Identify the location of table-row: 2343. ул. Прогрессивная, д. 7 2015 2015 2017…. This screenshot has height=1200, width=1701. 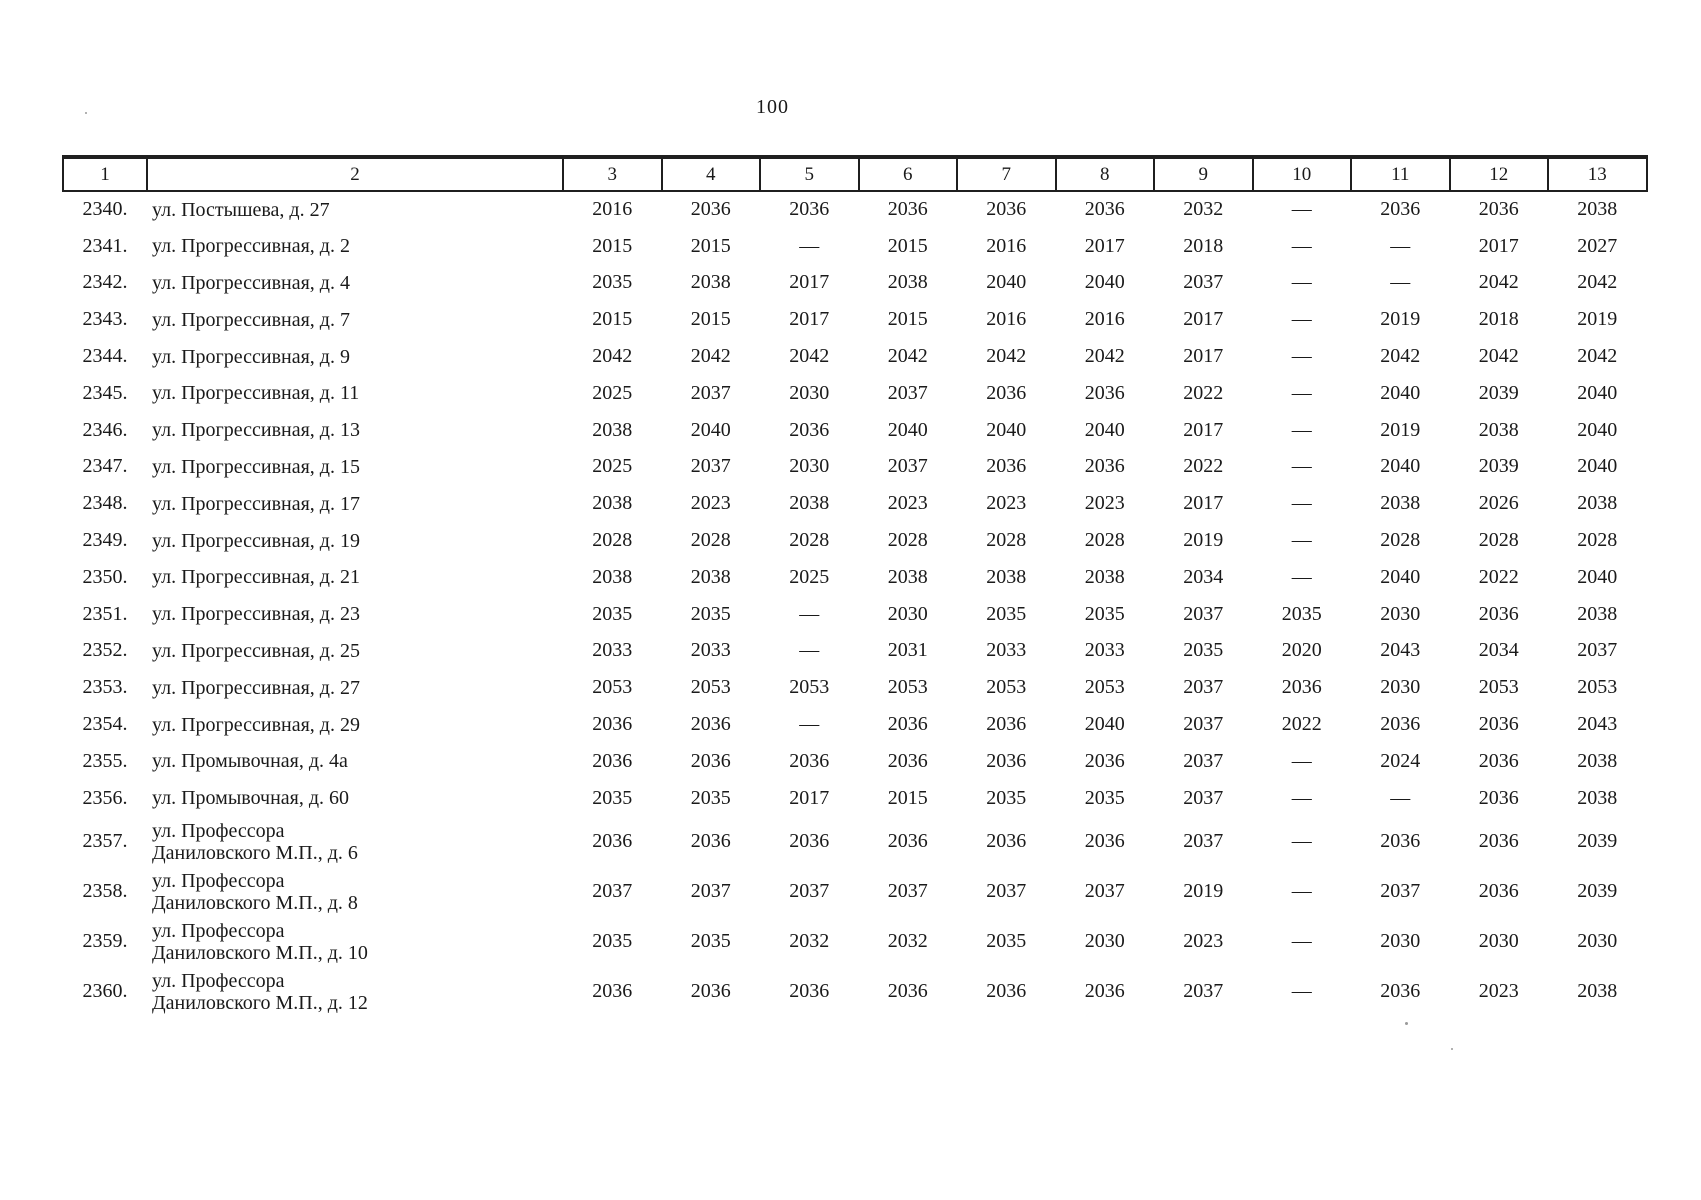
(855, 319).